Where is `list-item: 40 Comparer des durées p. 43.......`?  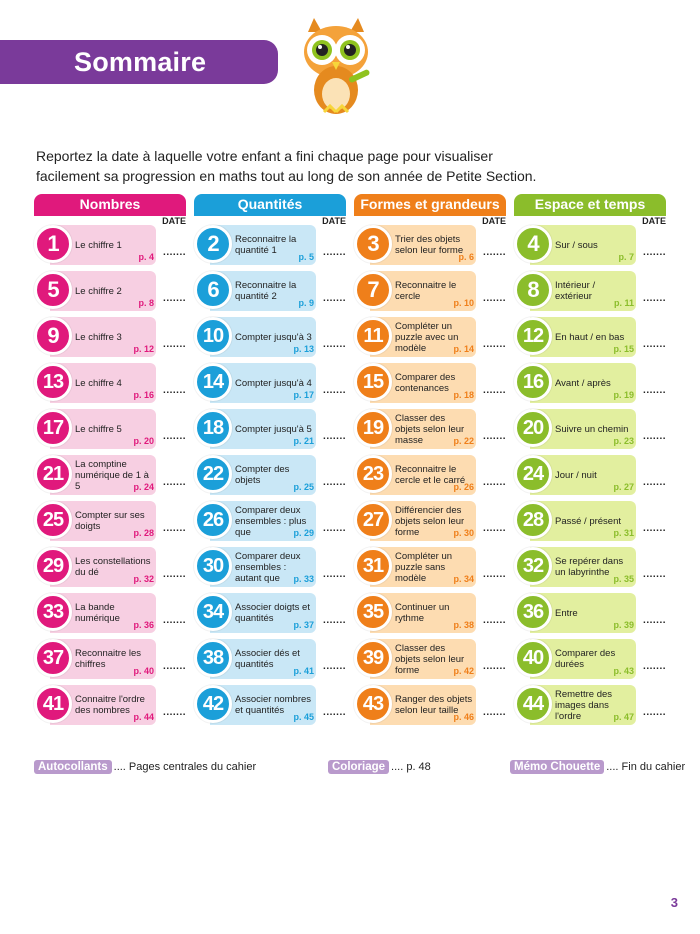 list-item: 40 Comparer des durées p. 43....... is located at coordinates (590, 657).